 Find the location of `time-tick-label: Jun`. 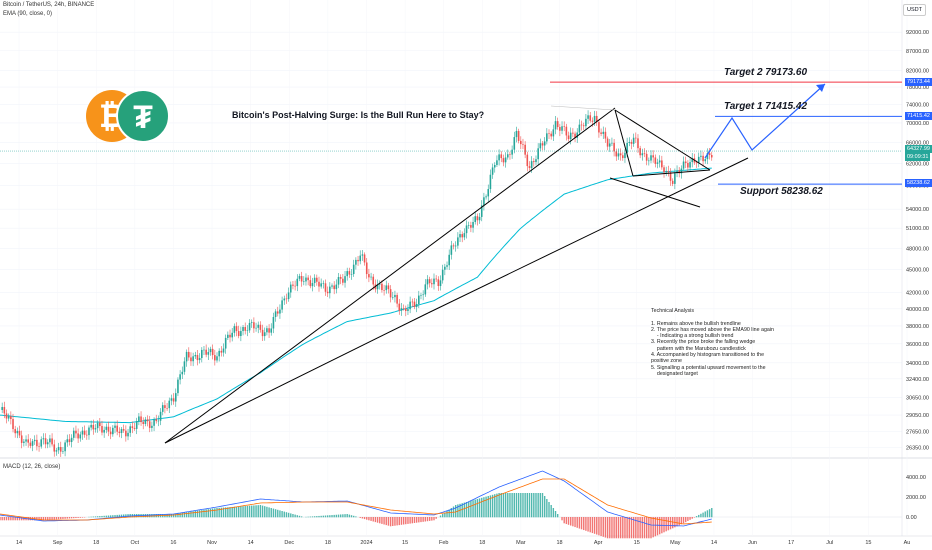

time-tick-label: Jun is located at coordinates (752, 543).